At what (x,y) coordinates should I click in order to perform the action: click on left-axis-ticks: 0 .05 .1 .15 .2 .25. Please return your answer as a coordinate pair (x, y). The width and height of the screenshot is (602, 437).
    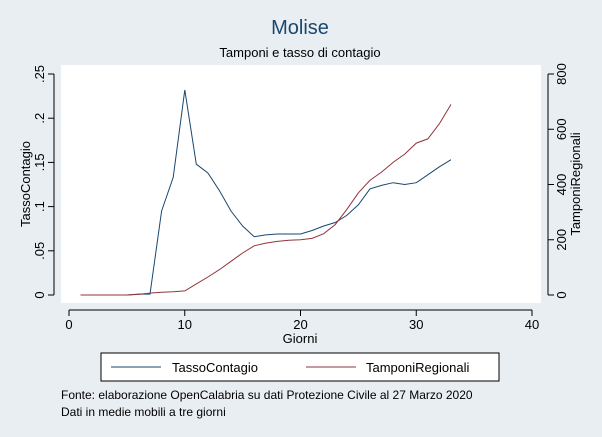
    Looking at the image, I should click on (43, 182).